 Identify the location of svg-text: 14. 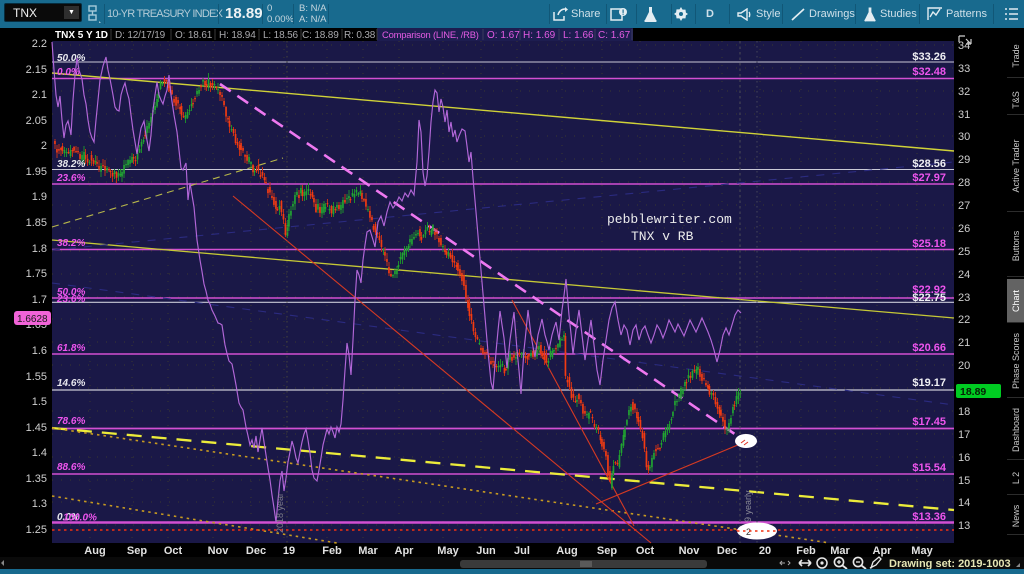
(964, 503).